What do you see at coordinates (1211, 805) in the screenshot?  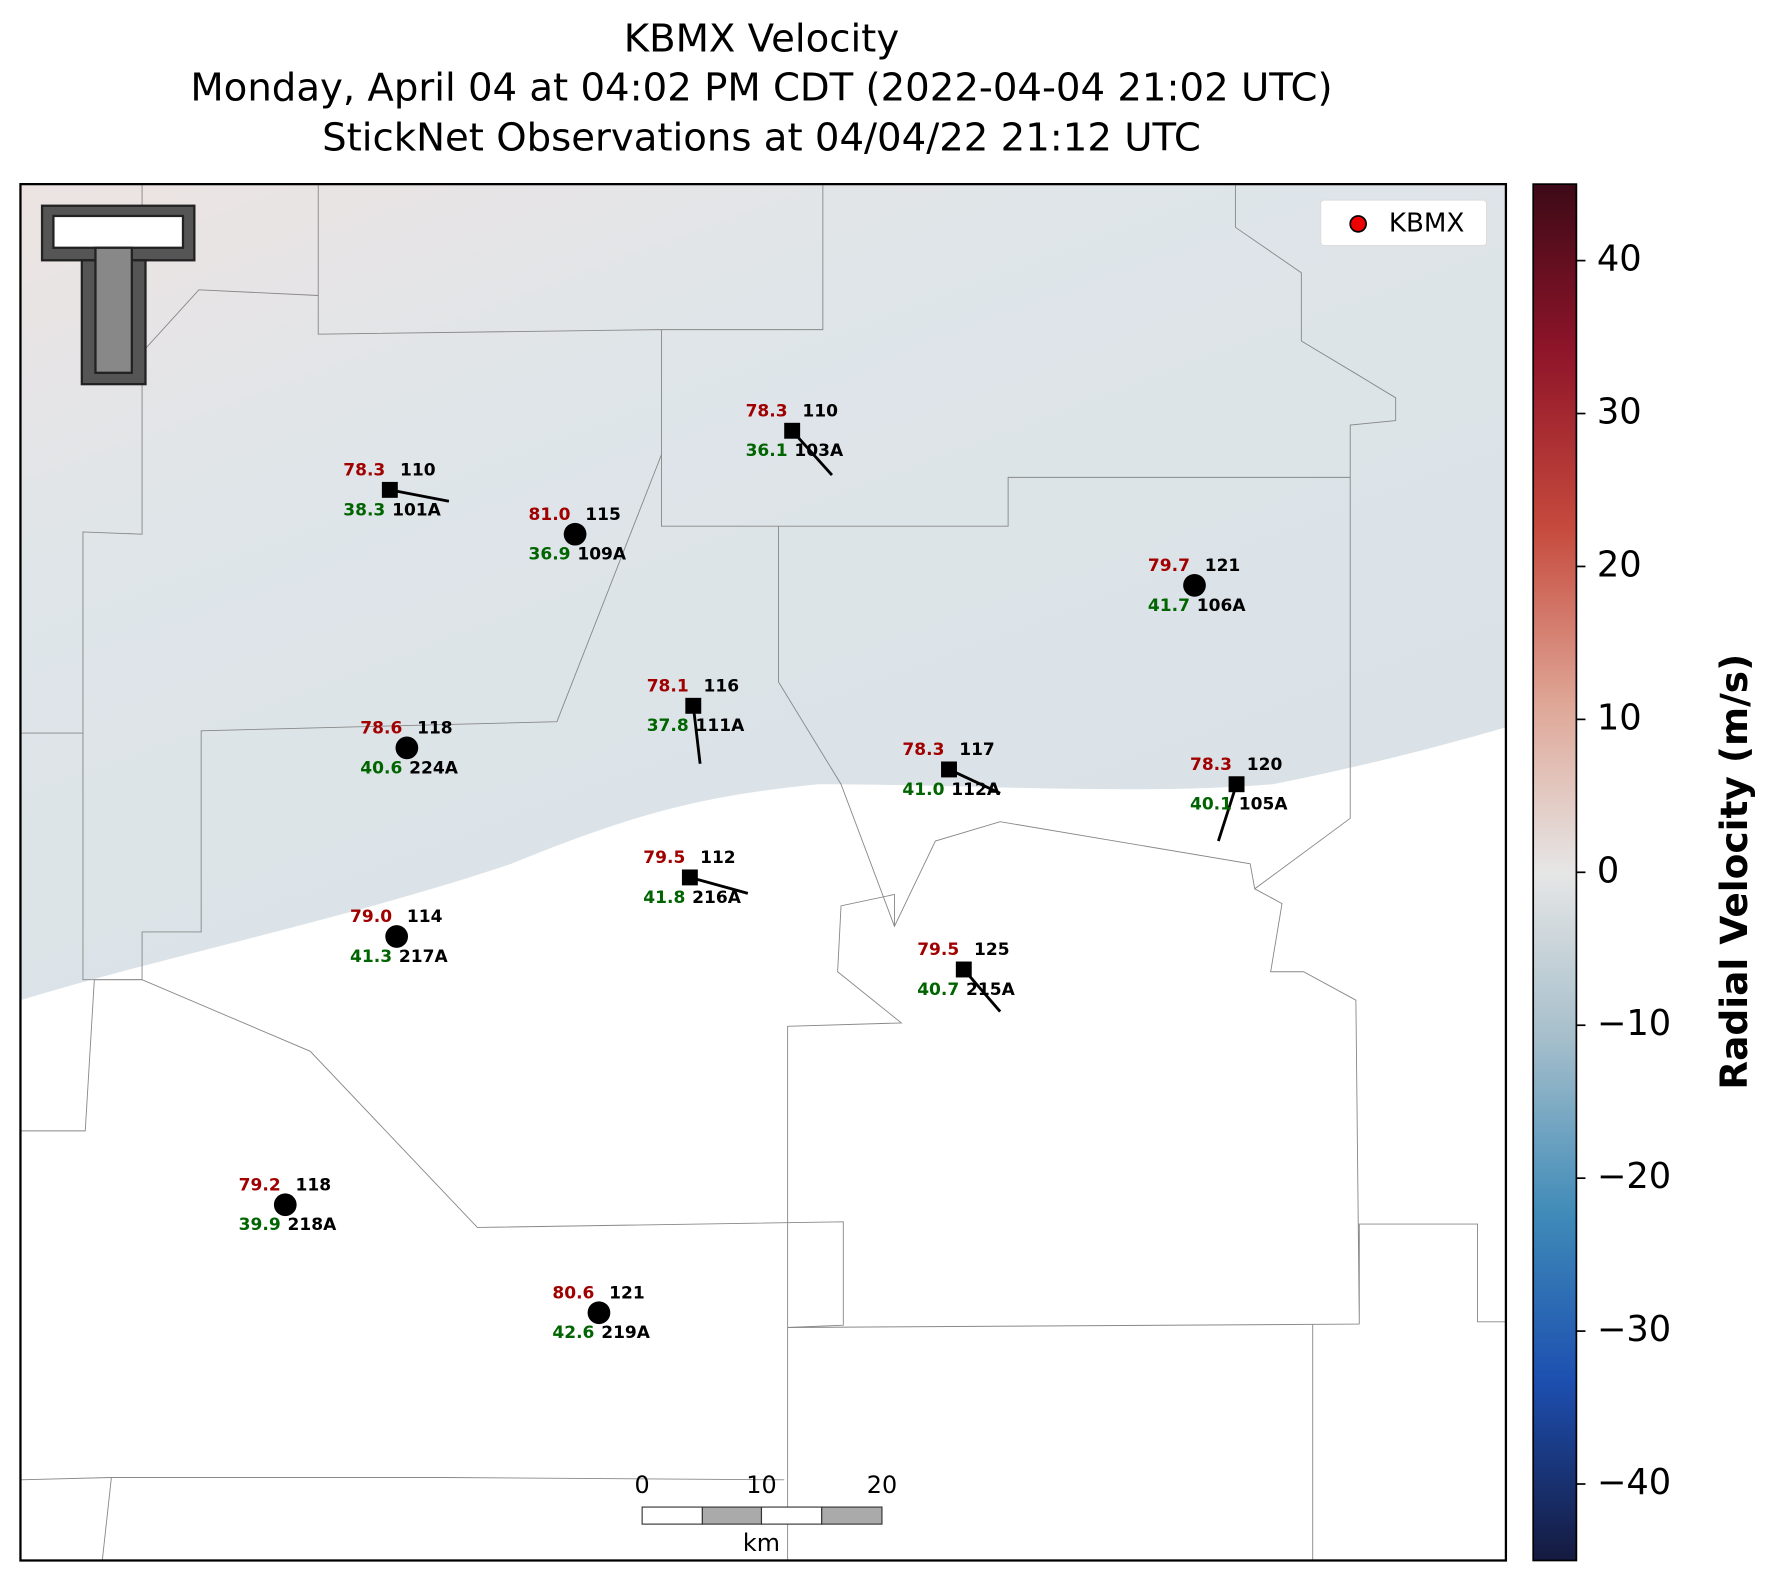 I see `dewpoint: 40.1` at bounding box center [1211, 805].